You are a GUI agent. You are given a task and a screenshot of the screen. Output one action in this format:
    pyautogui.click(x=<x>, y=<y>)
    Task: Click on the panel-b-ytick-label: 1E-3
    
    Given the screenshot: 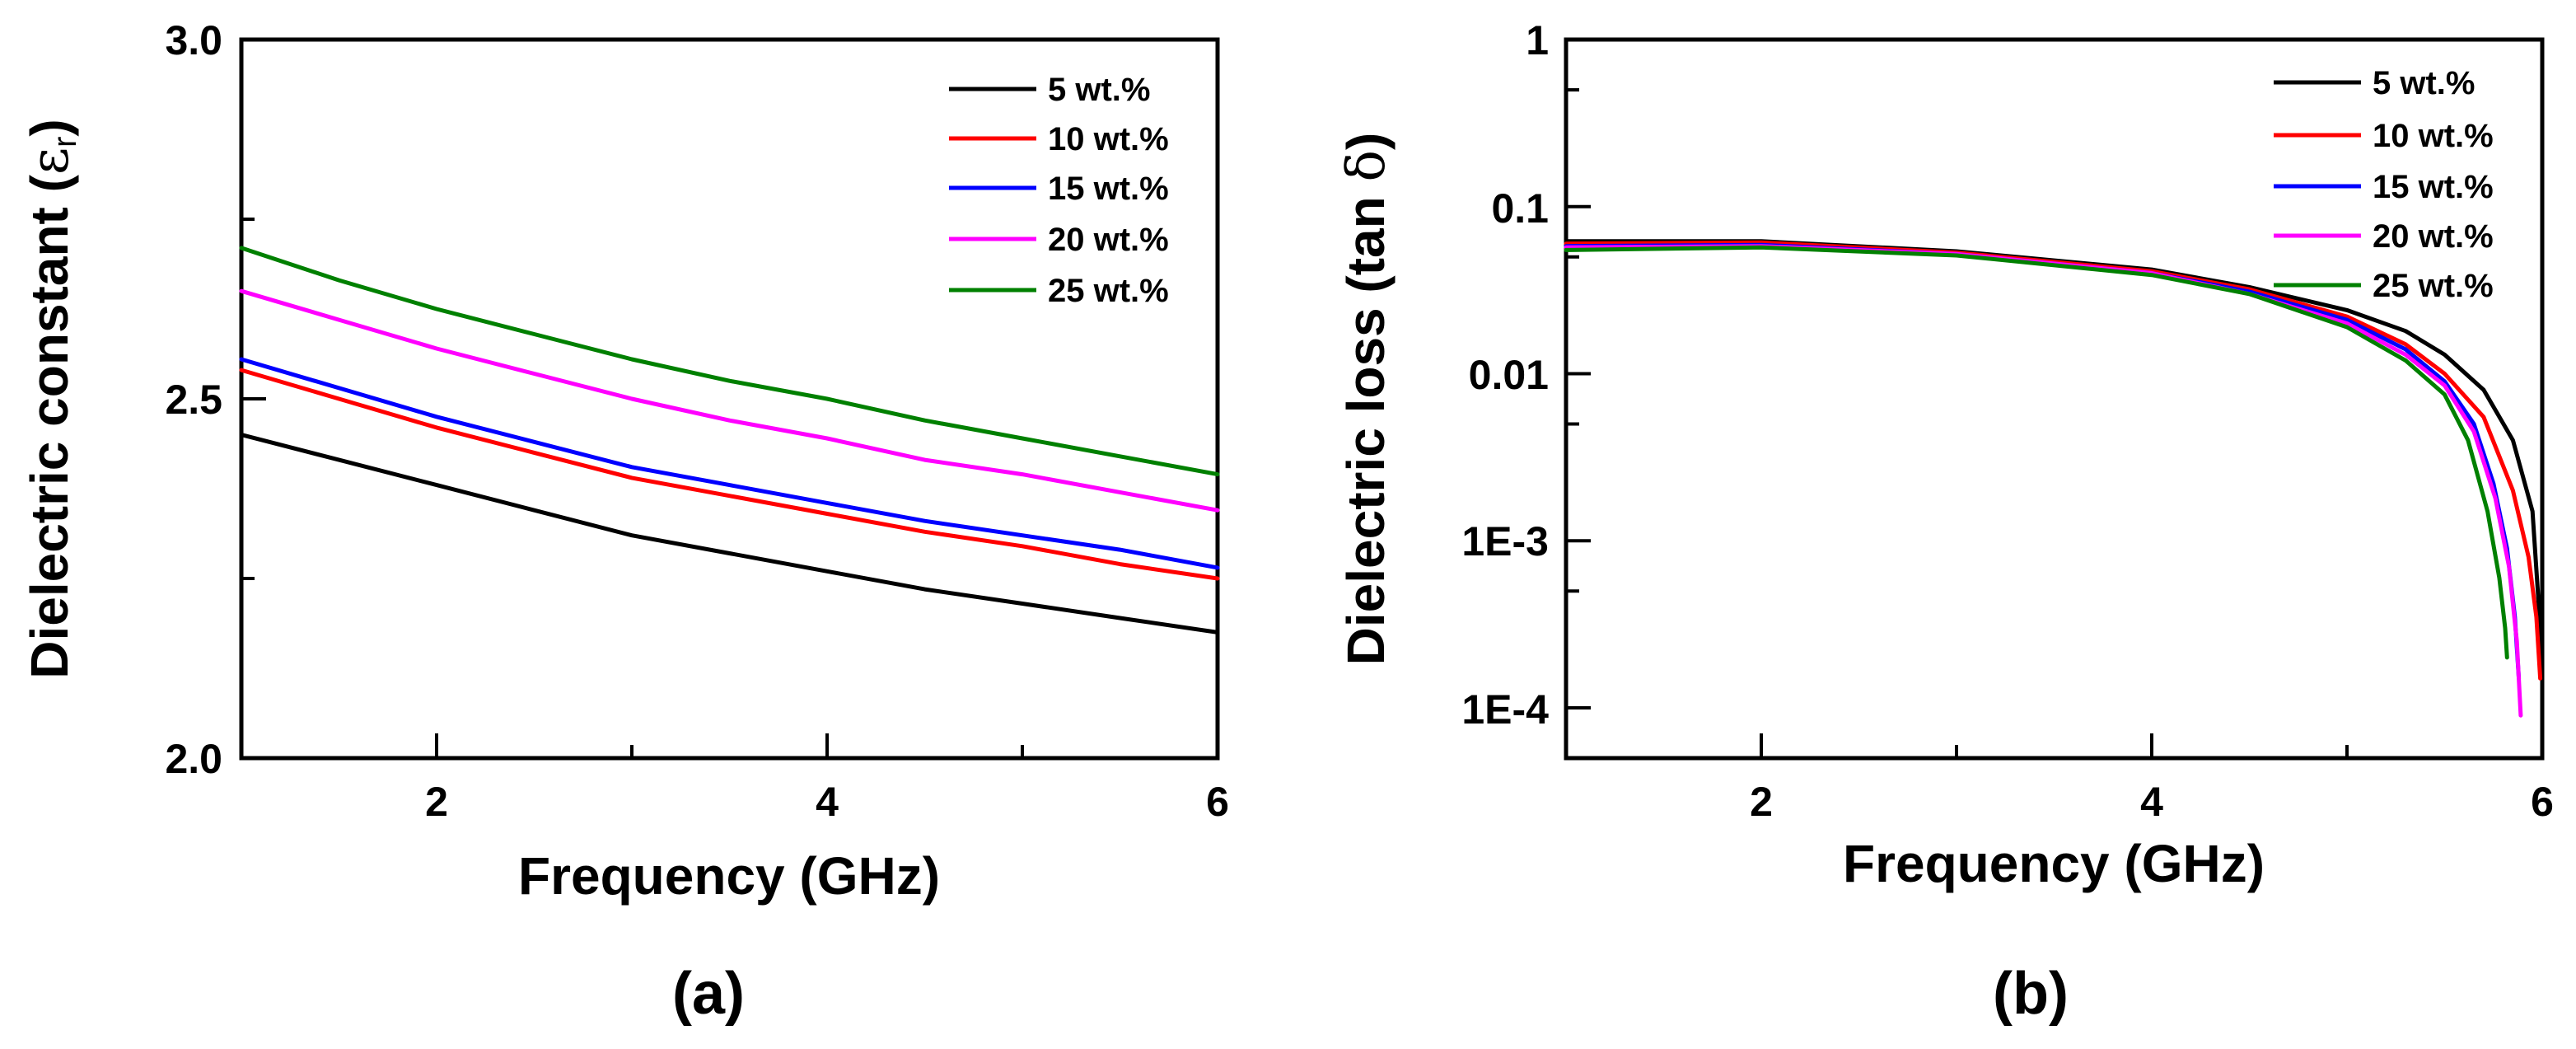 What is the action you would take?
    pyautogui.click(x=1505, y=541)
    